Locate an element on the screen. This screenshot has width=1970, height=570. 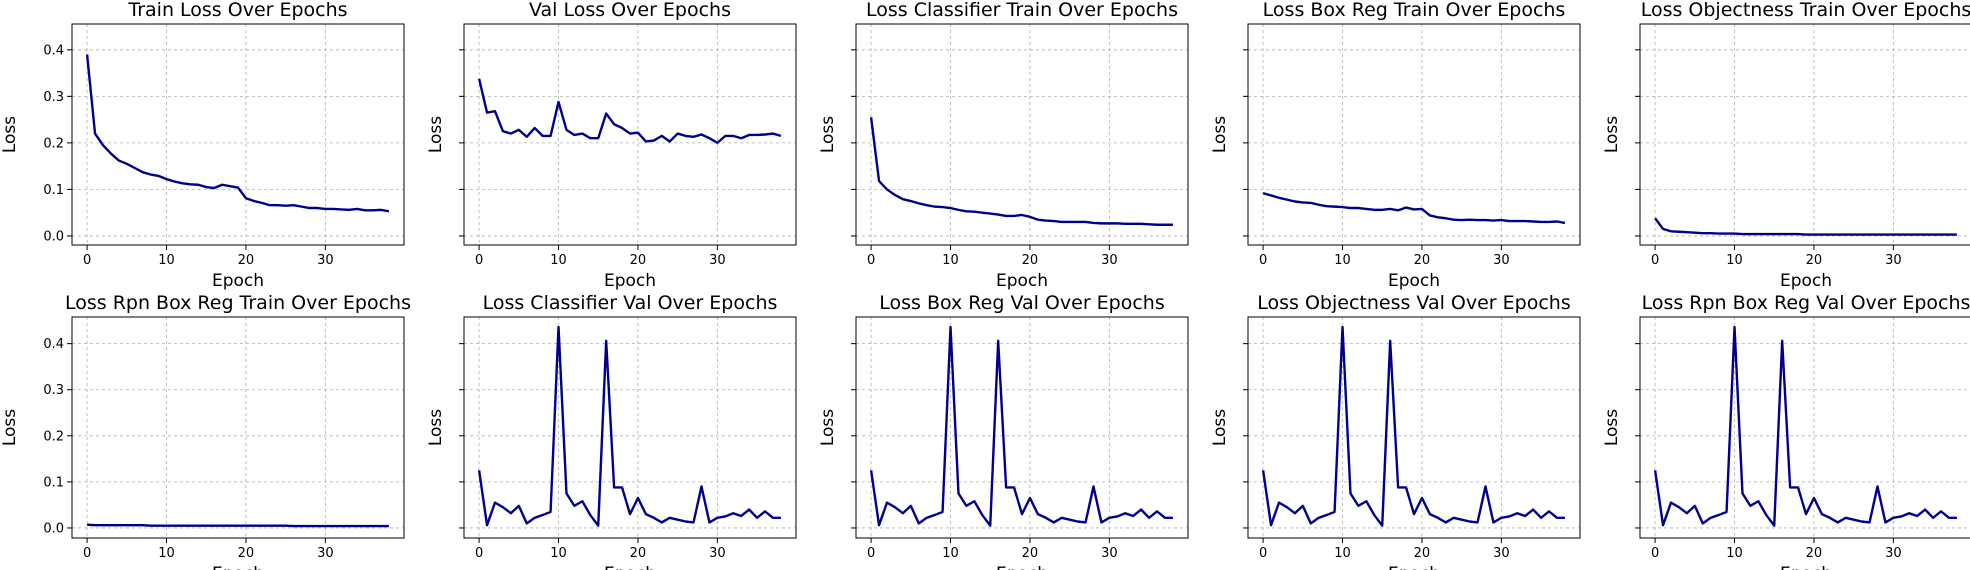
chart-title: Loss Objectness Train Over Epochs is located at coordinates (1805, 10).